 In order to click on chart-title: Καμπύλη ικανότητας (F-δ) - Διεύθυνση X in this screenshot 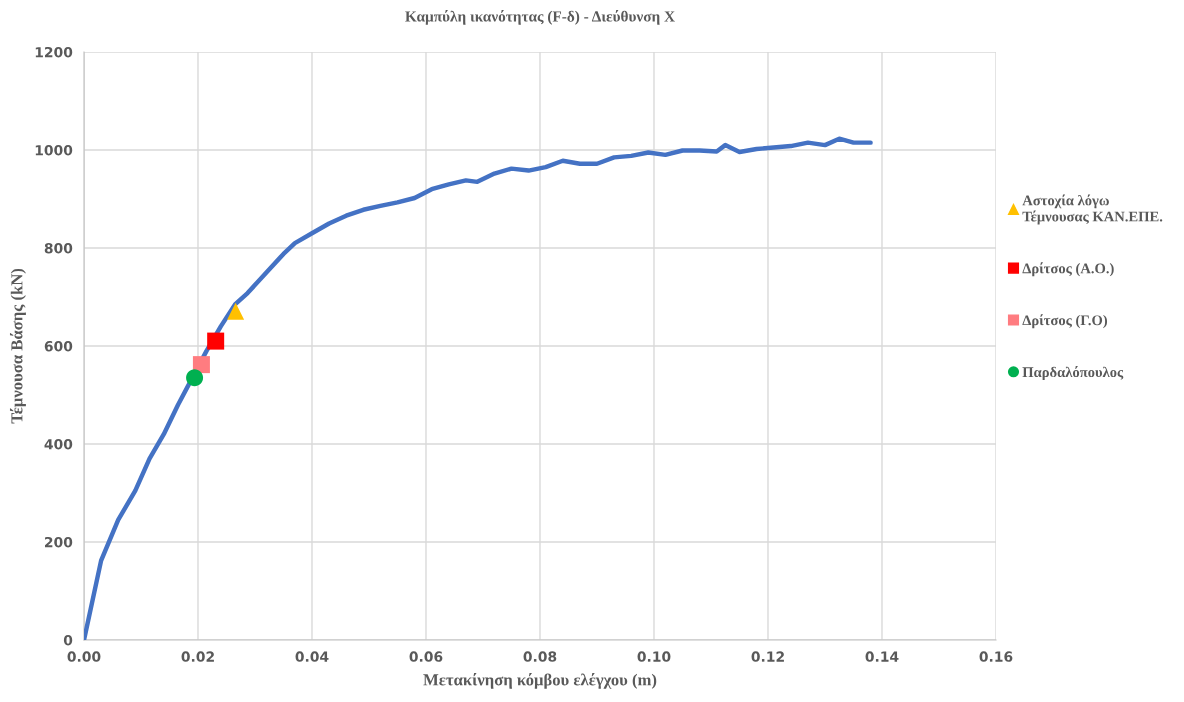, I will do `click(540, 17)`.